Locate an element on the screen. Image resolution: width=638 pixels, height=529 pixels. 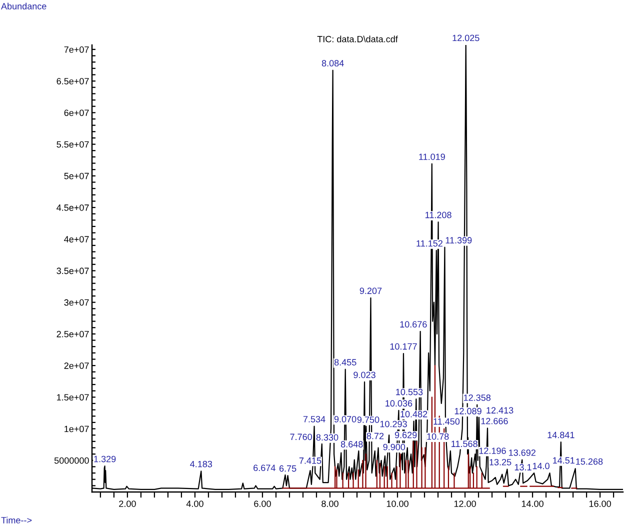
annotation: 6.75 is located at coordinates (287, 468).